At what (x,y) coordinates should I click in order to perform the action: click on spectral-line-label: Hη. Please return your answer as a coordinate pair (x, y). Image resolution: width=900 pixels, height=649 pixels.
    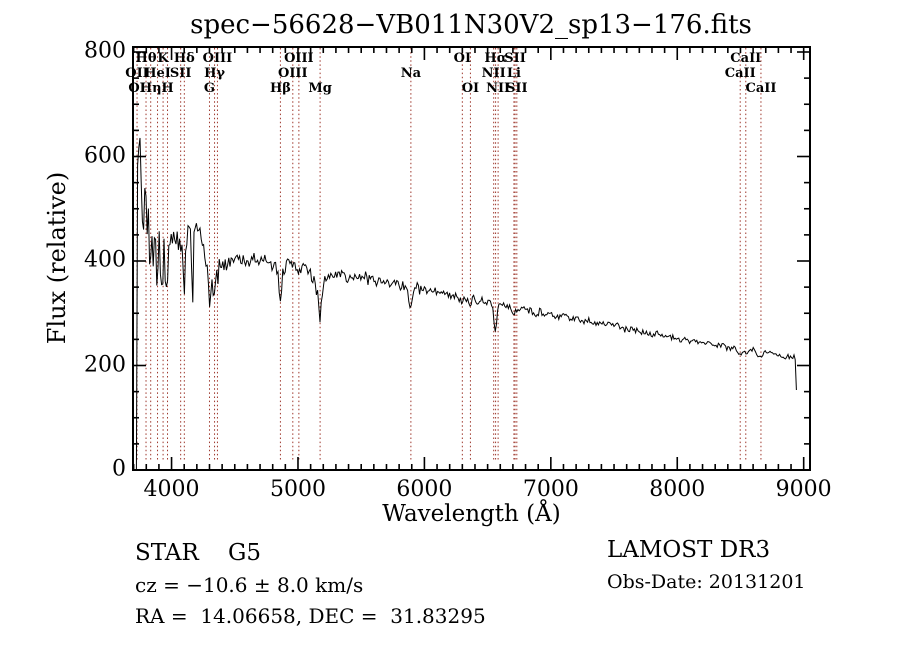
    Looking at the image, I should click on (150, 88).